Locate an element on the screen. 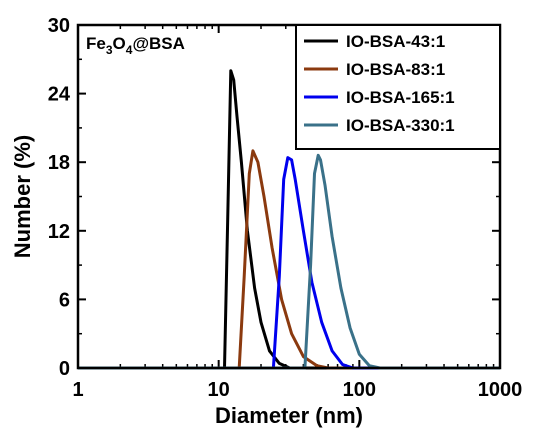  y-tick-label: 24 is located at coordinates (59, 95).